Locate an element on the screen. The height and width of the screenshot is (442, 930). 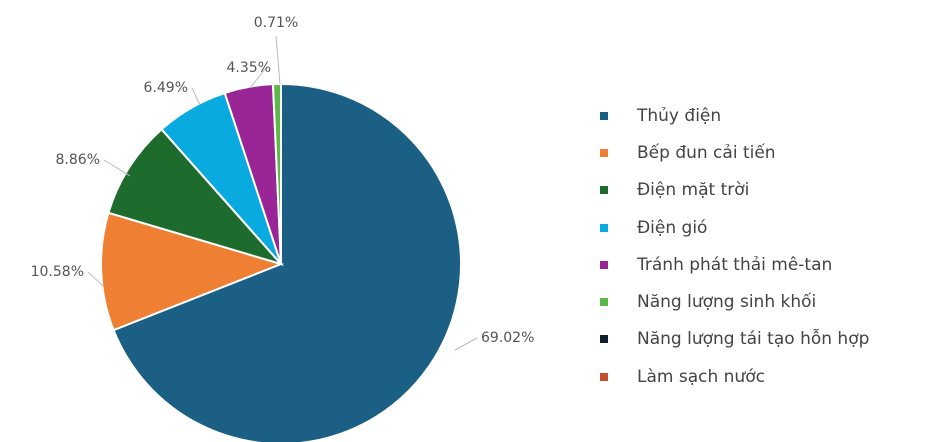
legend-label: Năng lượng sinh khối is located at coordinates (727, 302).